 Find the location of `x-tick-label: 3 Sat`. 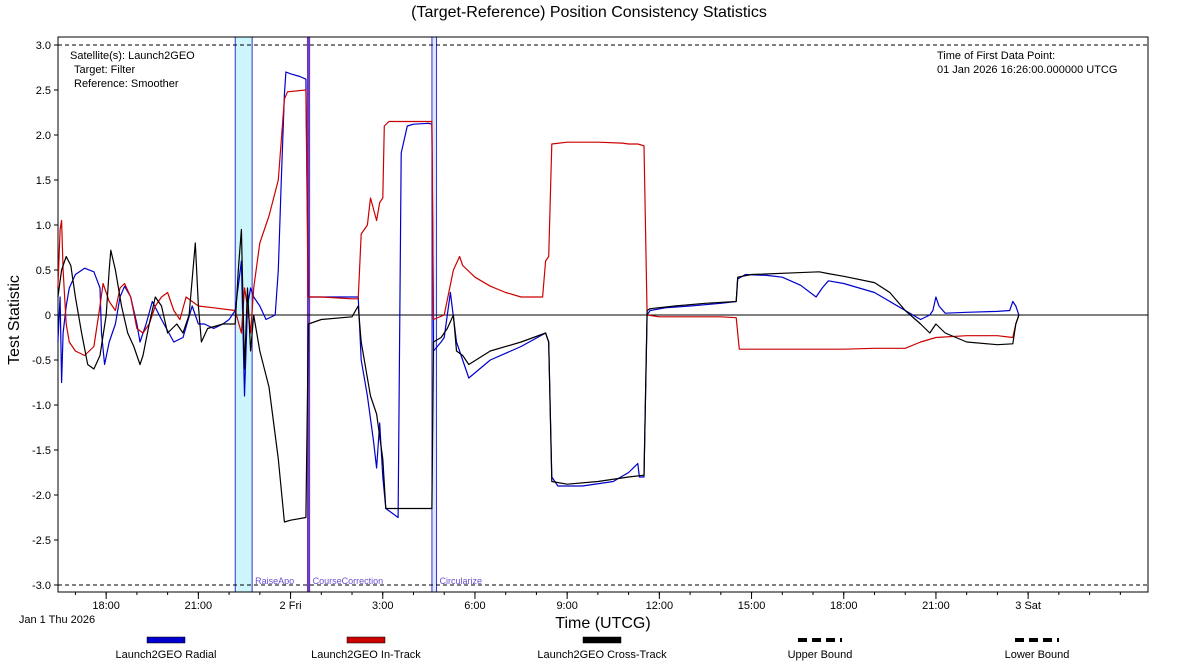

x-tick-label: 3 Sat is located at coordinates (1028, 606).